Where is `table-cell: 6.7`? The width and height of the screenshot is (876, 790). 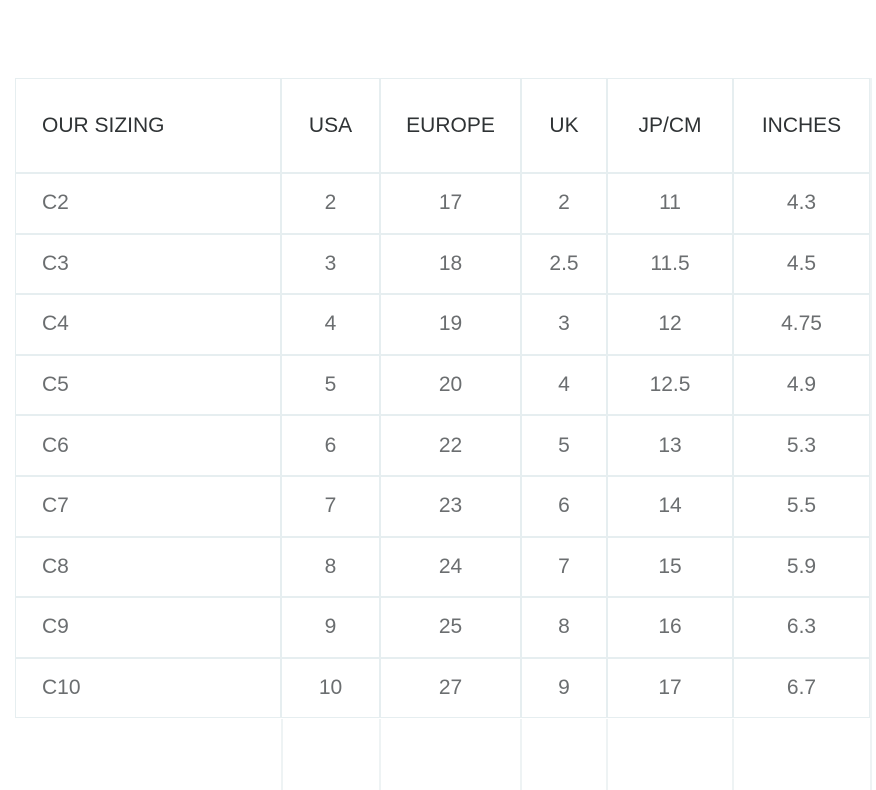
table-cell: 6.7 is located at coordinates (801, 688).